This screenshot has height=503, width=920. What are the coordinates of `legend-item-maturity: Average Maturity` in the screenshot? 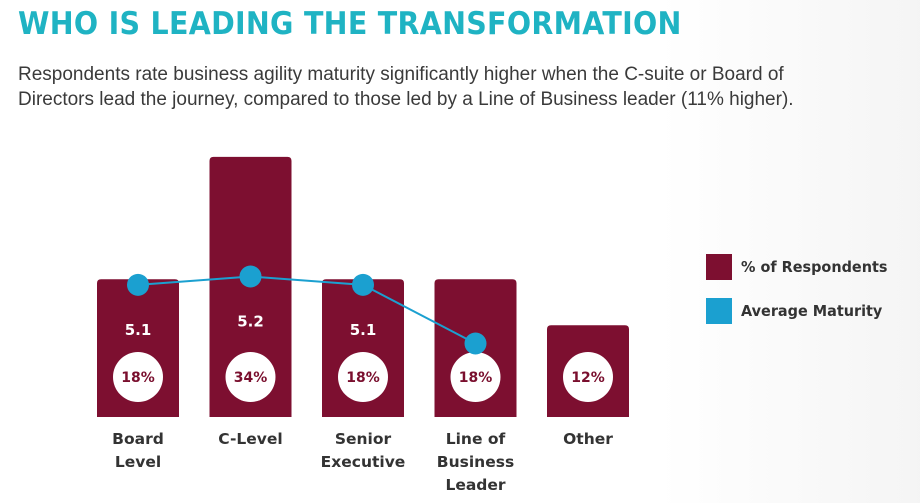 It's located at (802, 311).